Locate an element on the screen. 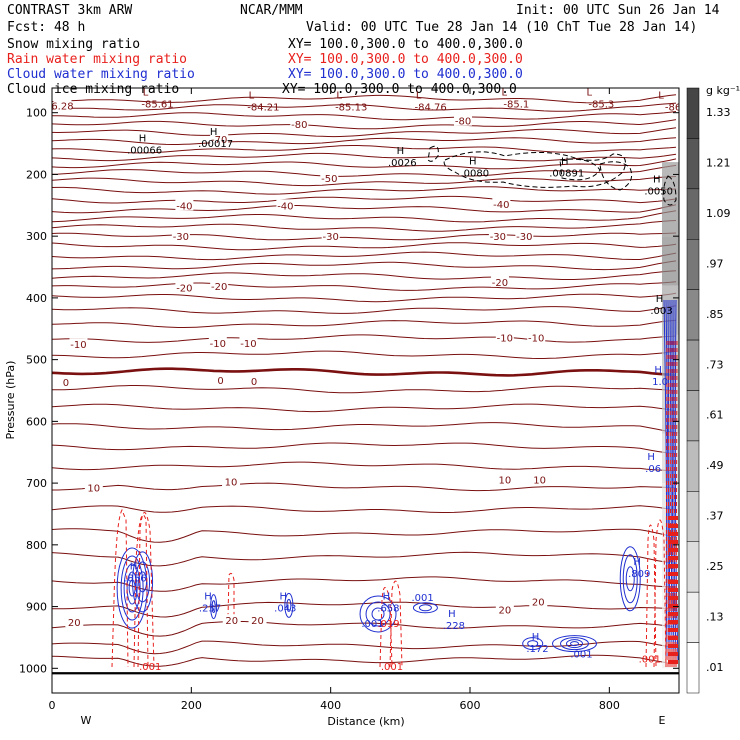 Image resolution: width=740 pixels, height=740 pixels. isotherm-label: -30 is located at coordinates (498, 237).